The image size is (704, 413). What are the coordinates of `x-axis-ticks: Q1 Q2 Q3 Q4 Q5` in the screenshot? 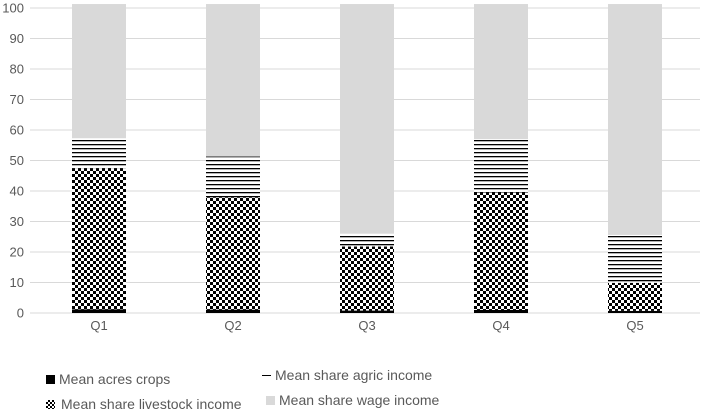 It's located at (366, 325).